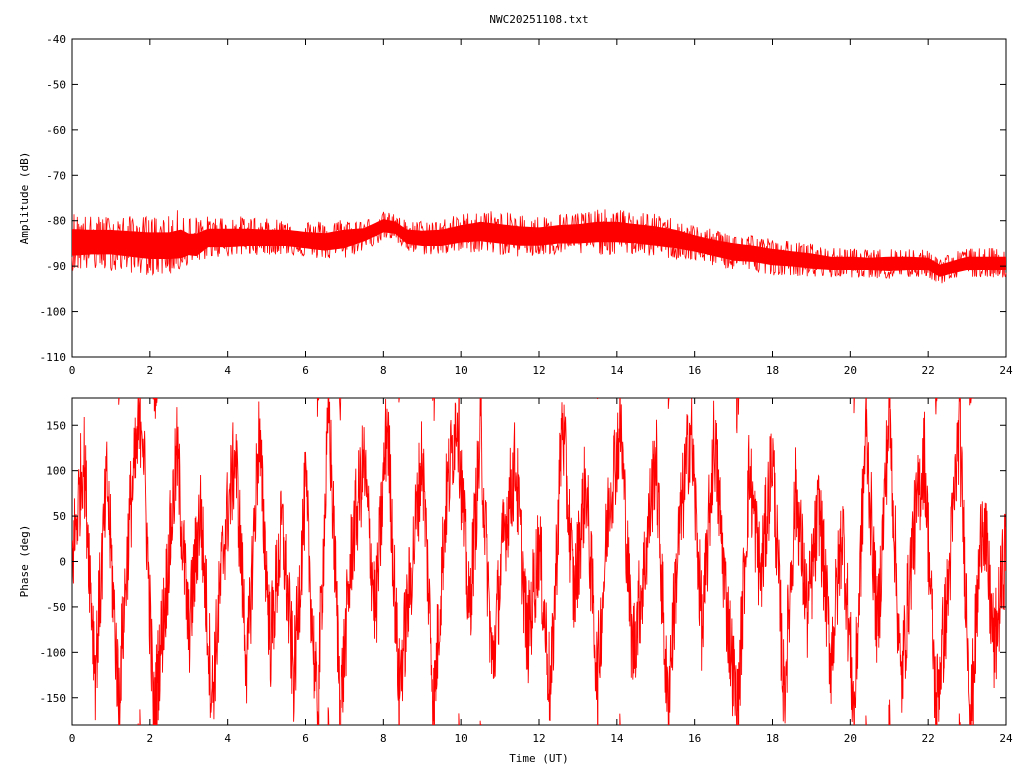  Describe the element at coordinates (56, 130) in the screenshot. I see `y-tick-label: -60` at that location.